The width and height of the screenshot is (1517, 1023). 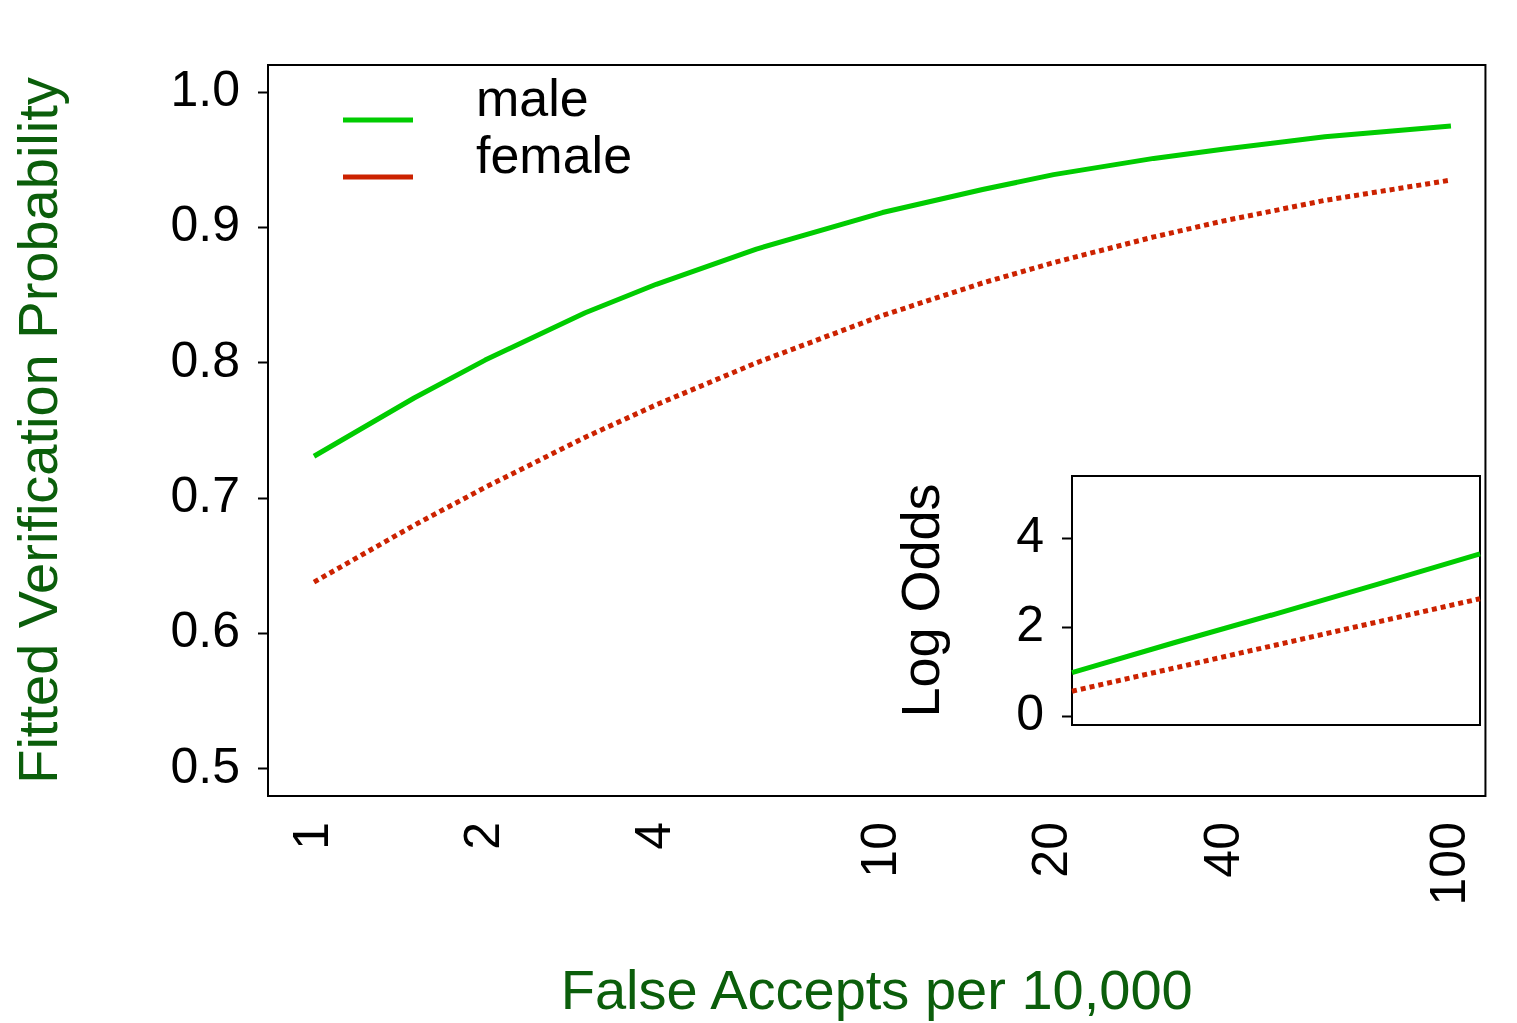 What do you see at coordinates (1030, 623) in the screenshot?
I see `y-tick-label: 2` at bounding box center [1030, 623].